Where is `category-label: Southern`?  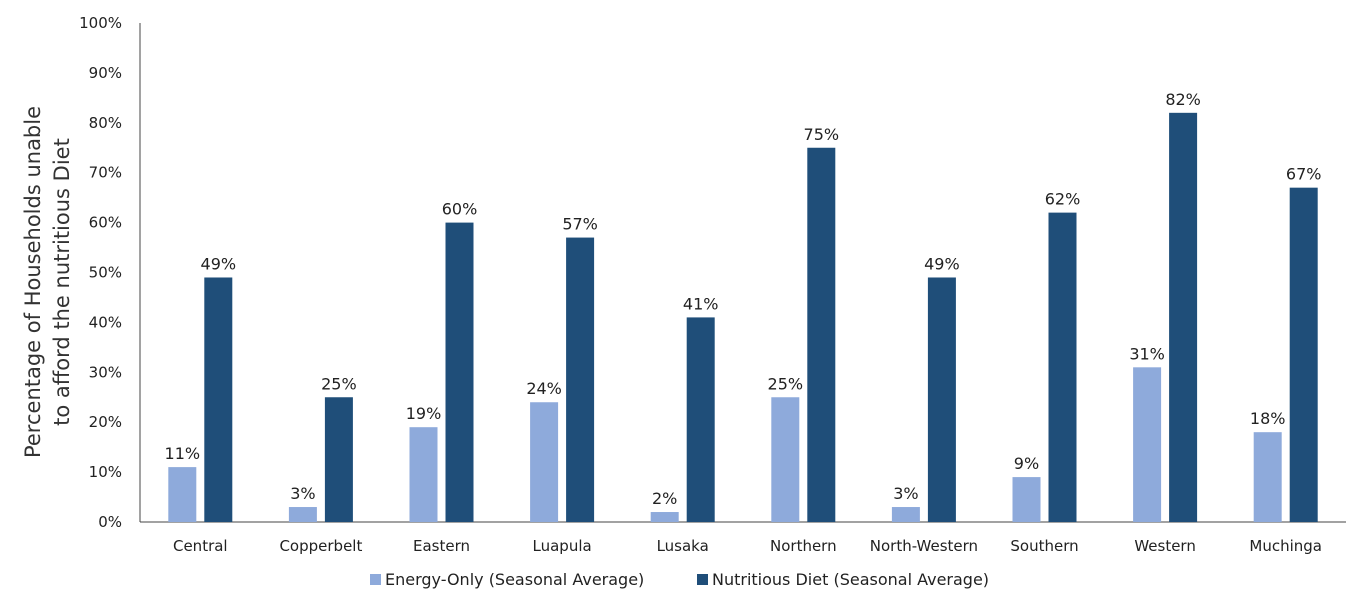
category-label: Southern is located at coordinates (1044, 546).